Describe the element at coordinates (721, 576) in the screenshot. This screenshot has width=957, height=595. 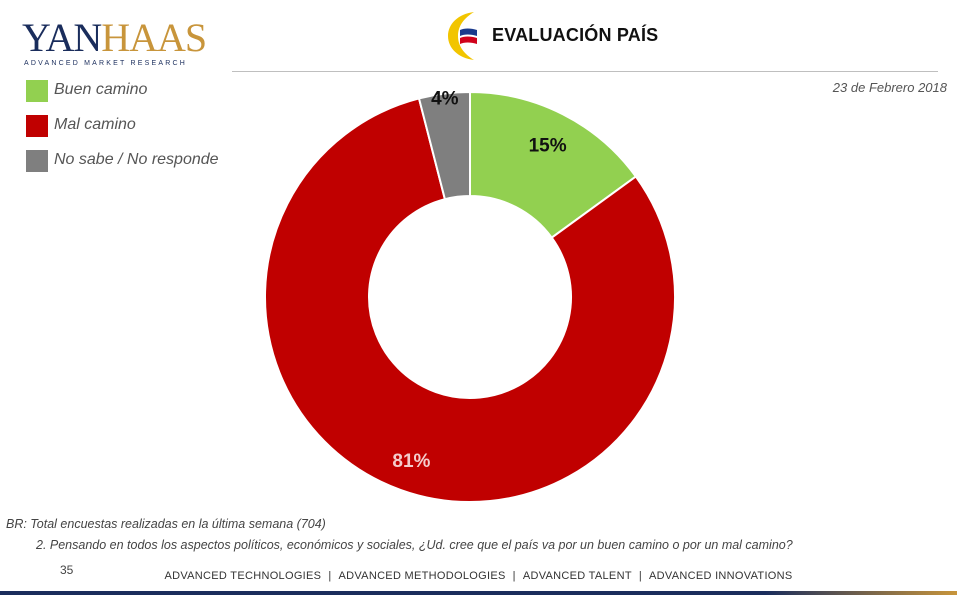
I see `footer-item: ADVANCED INNOVATIONS` at that location.